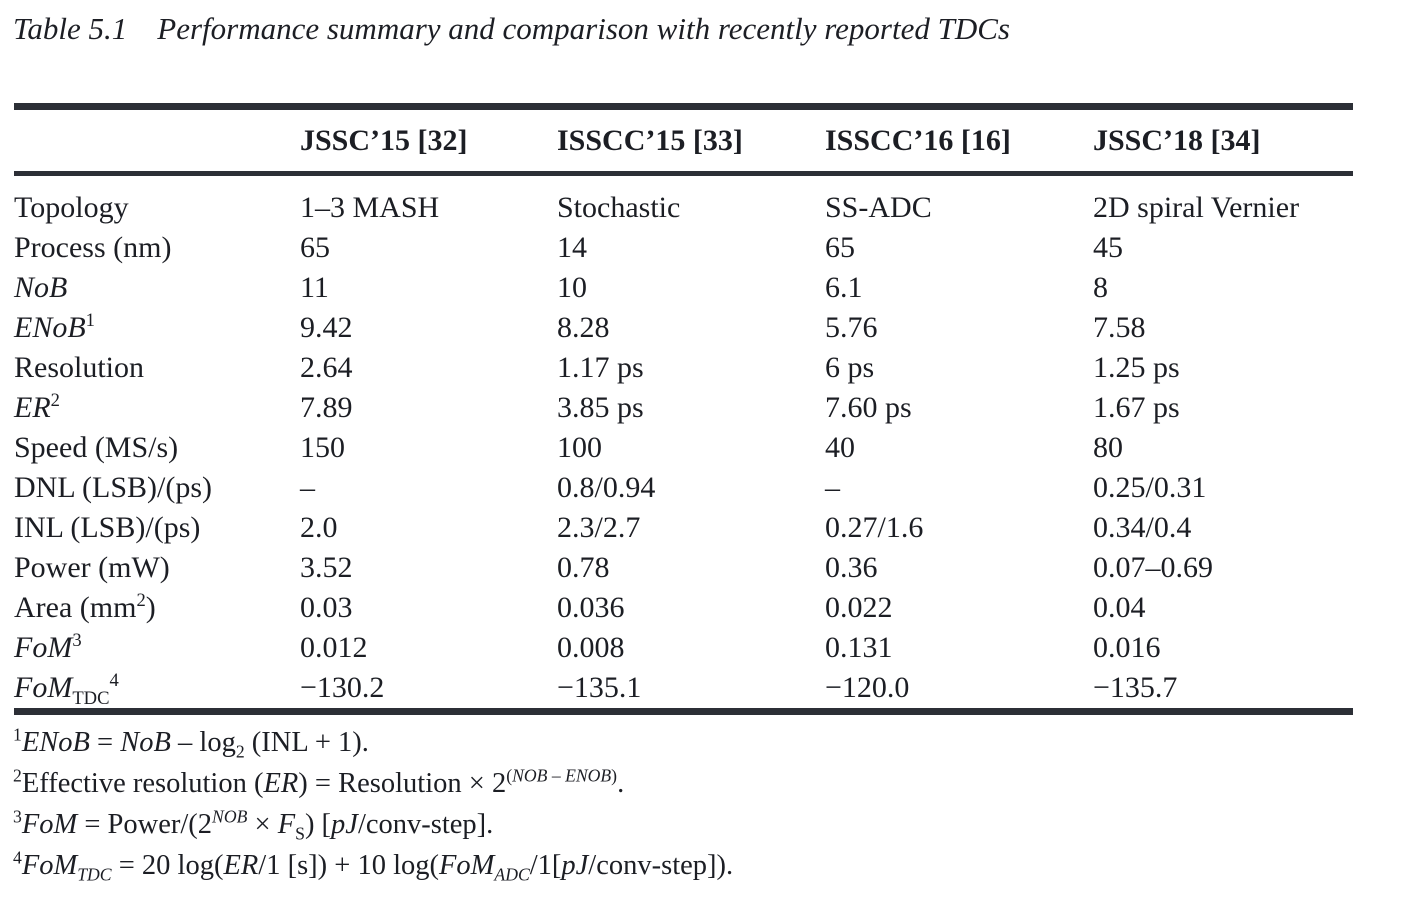  Describe the element at coordinates (683, 608) in the screenshot. I see `table-row: Area (mm2) 0.03 0.036 0.022 0.04` at that location.